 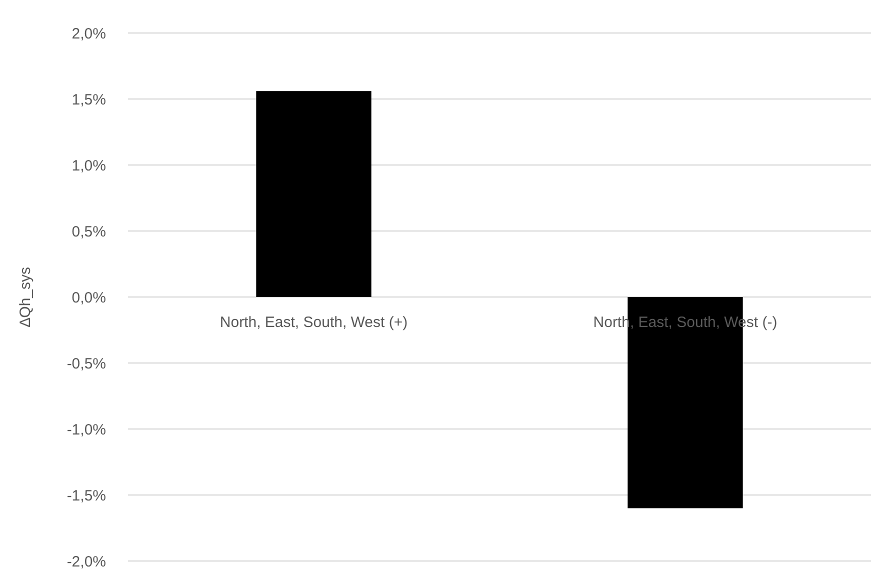 I want to click on y-tick-label: -0,5%, so click(x=86, y=363).